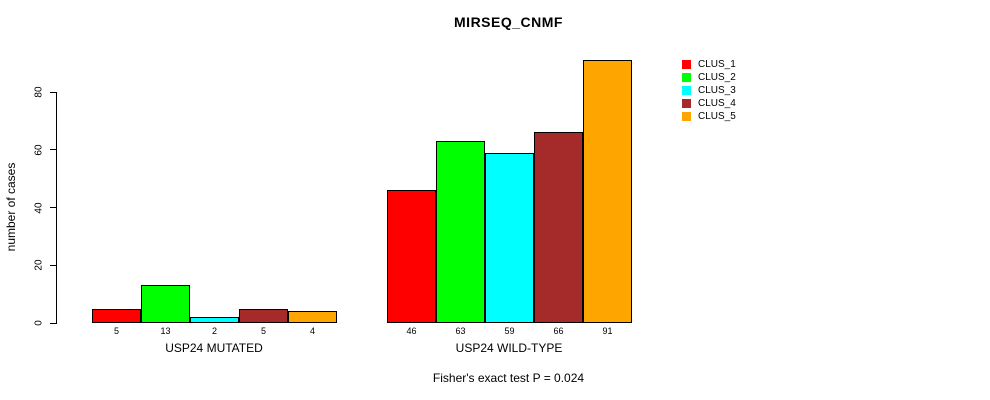 This screenshot has width=990, height=400. Describe the element at coordinates (11, 207) in the screenshot. I see `y-axis-label: number of cases` at that location.